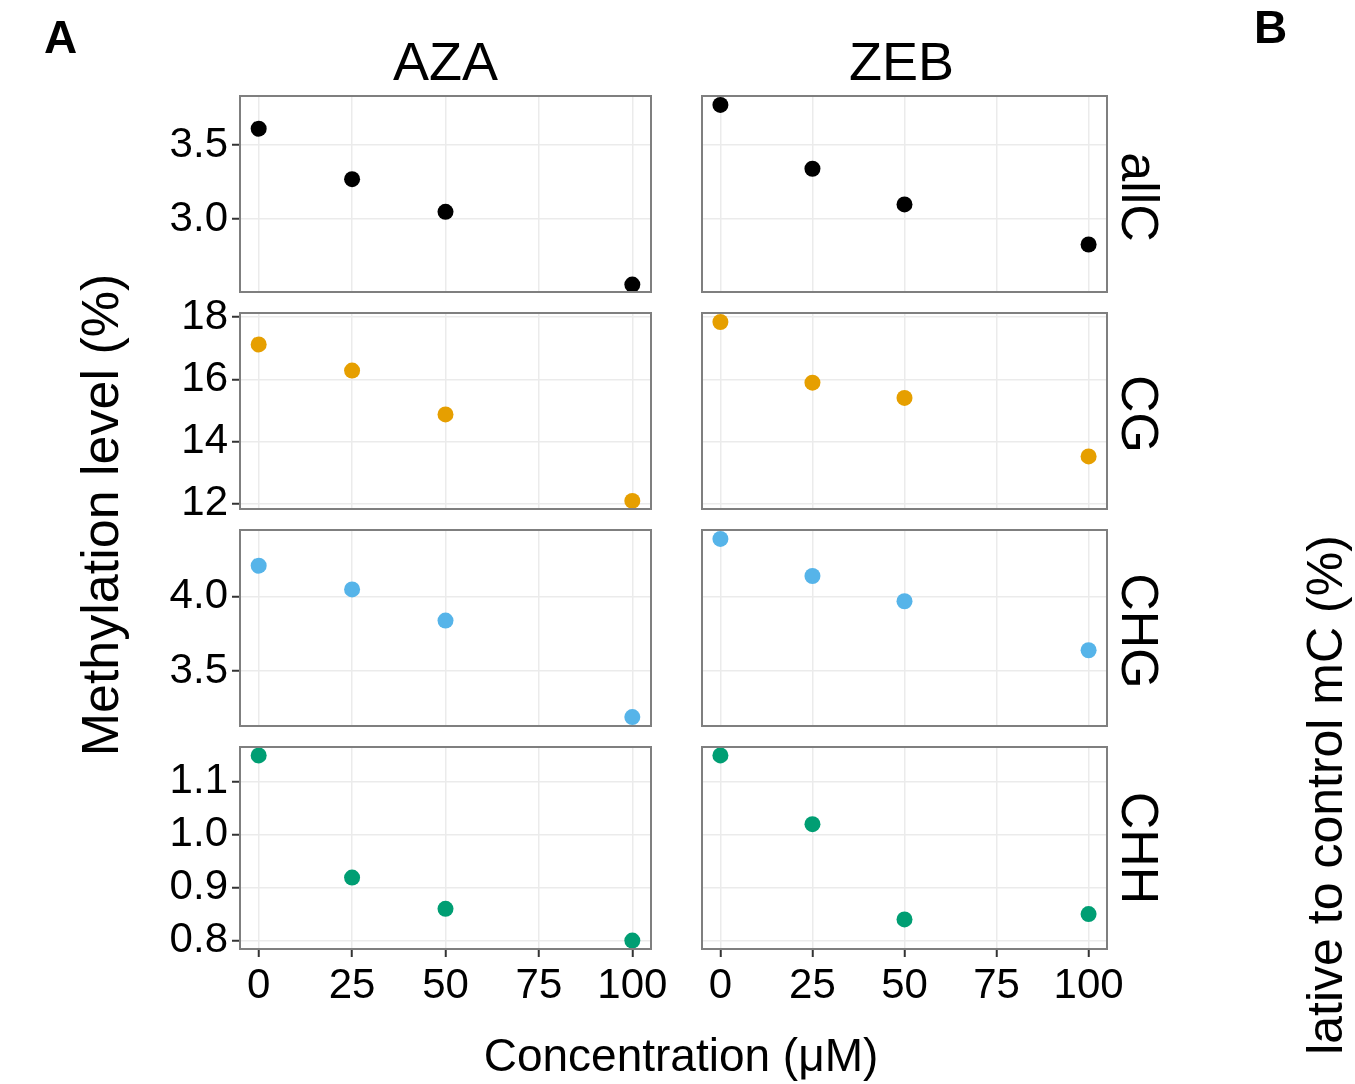 The height and width of the screenshot is (1084, 1355). I want to click on y2-axis-title: CHG, so click(1140, 631).